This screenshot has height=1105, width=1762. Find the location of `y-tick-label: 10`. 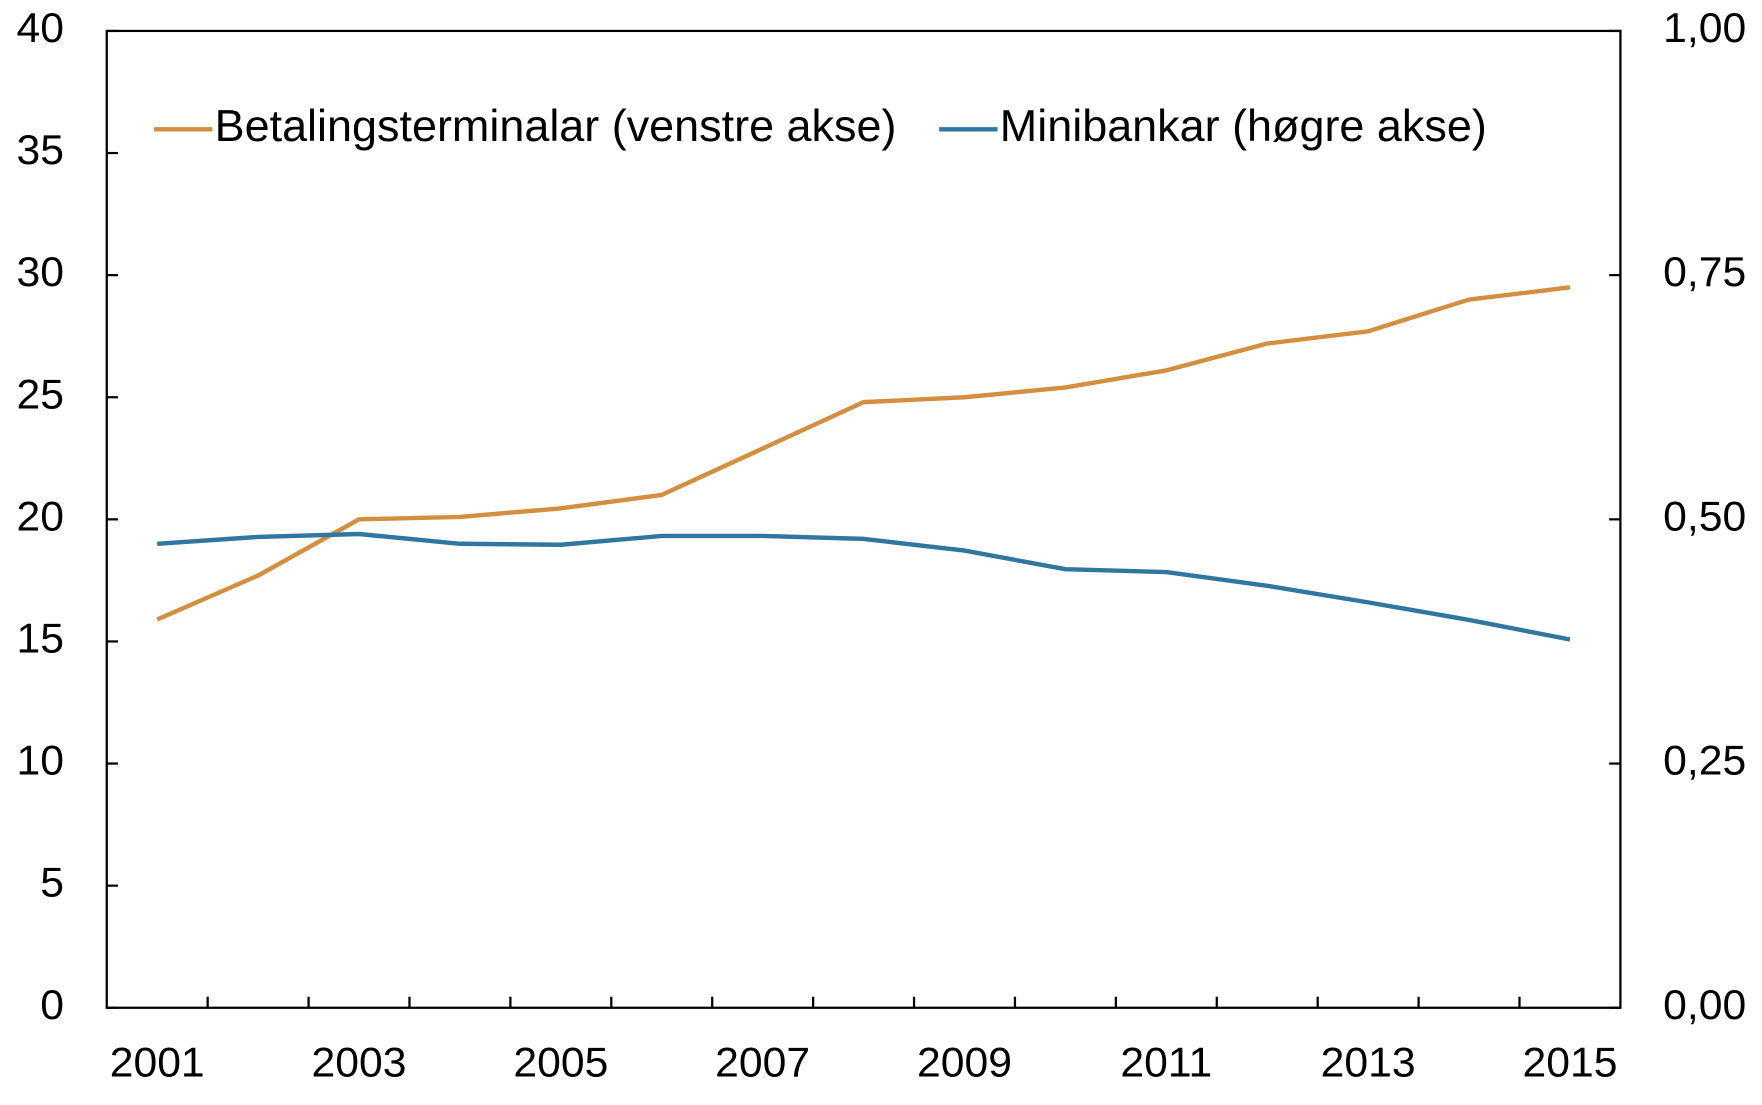

y-tick-label: 10 is located at coordinates (40, 760).